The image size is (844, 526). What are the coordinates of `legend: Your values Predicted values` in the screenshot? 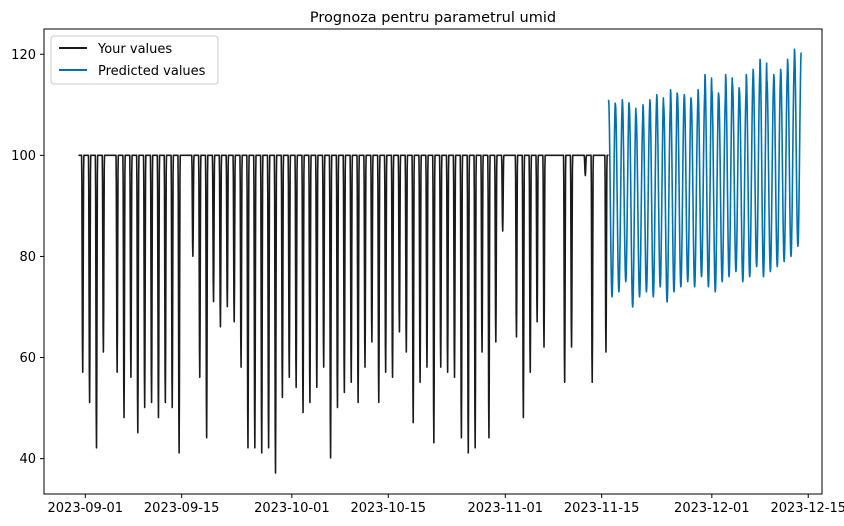 It's located at (134, 60).